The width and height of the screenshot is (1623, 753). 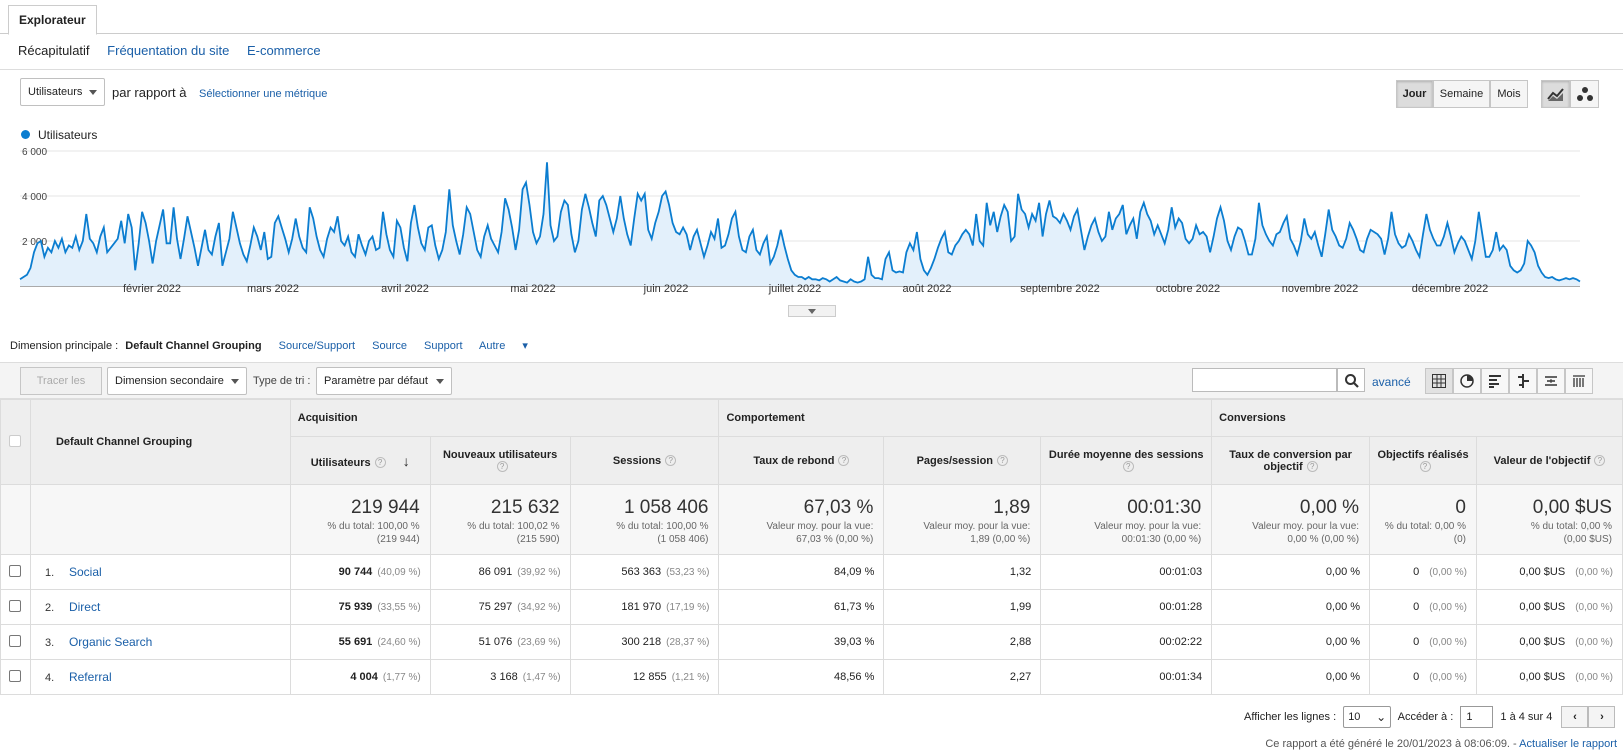 What do you see at coordinates (1343, 572) in the screenshot?
I see `conversion-value: 0,00 %` at bounding box center [1343, 572].